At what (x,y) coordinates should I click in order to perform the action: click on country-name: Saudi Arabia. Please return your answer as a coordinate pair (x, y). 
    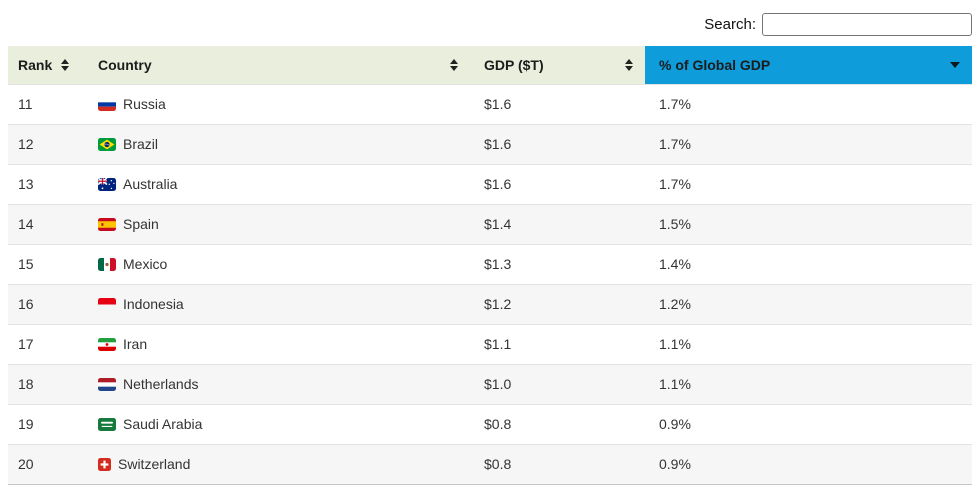
    Looking at the image, I should click on (163, 424).